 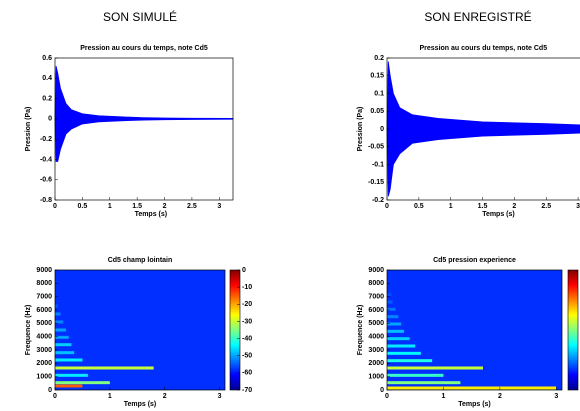 I want to click on colorbar-tick-label: -30, so click(x=247, y=321).